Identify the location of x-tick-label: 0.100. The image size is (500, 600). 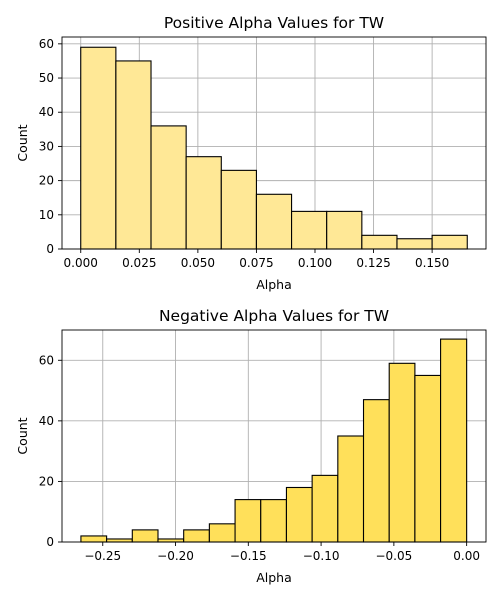
(315, 263).